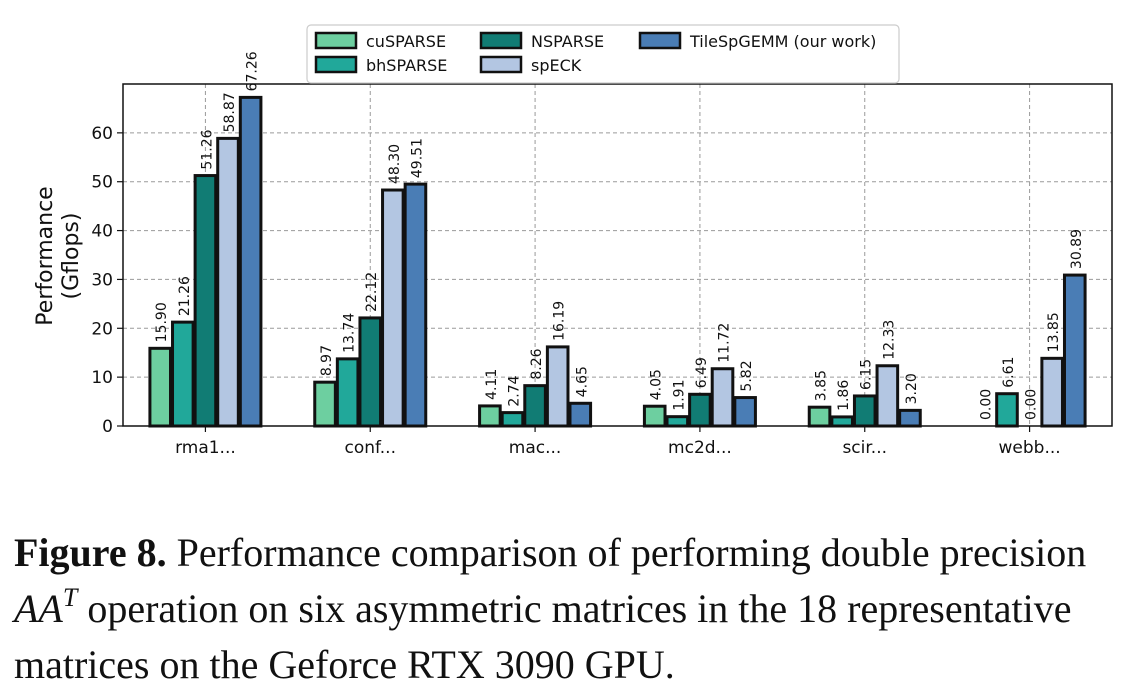 The width and height of the screenshot is (1140, 696). I want to click on bar-label-5-3: 13.85, so click(1054, 332).